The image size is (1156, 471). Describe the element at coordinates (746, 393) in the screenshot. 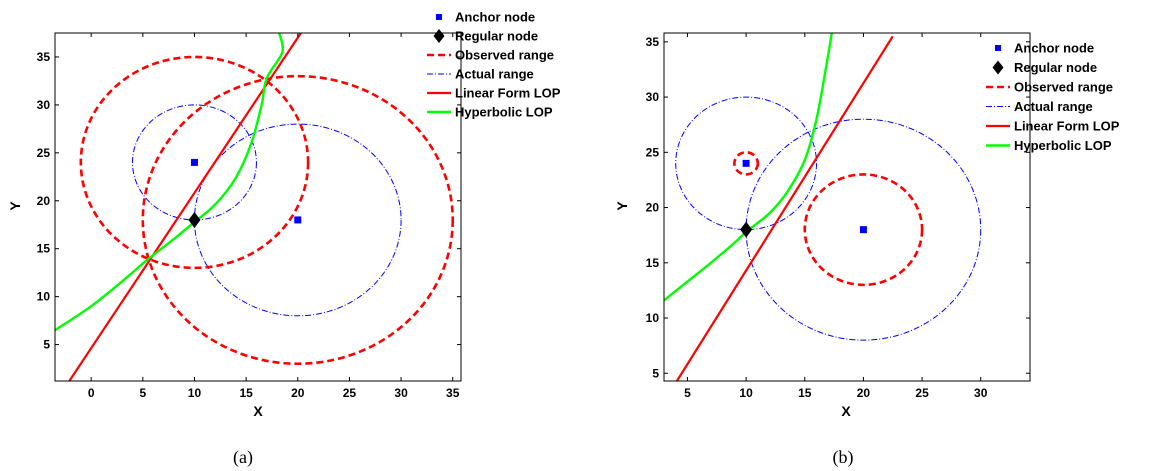

I see `chart-b-xtick-label: 10` at that location.